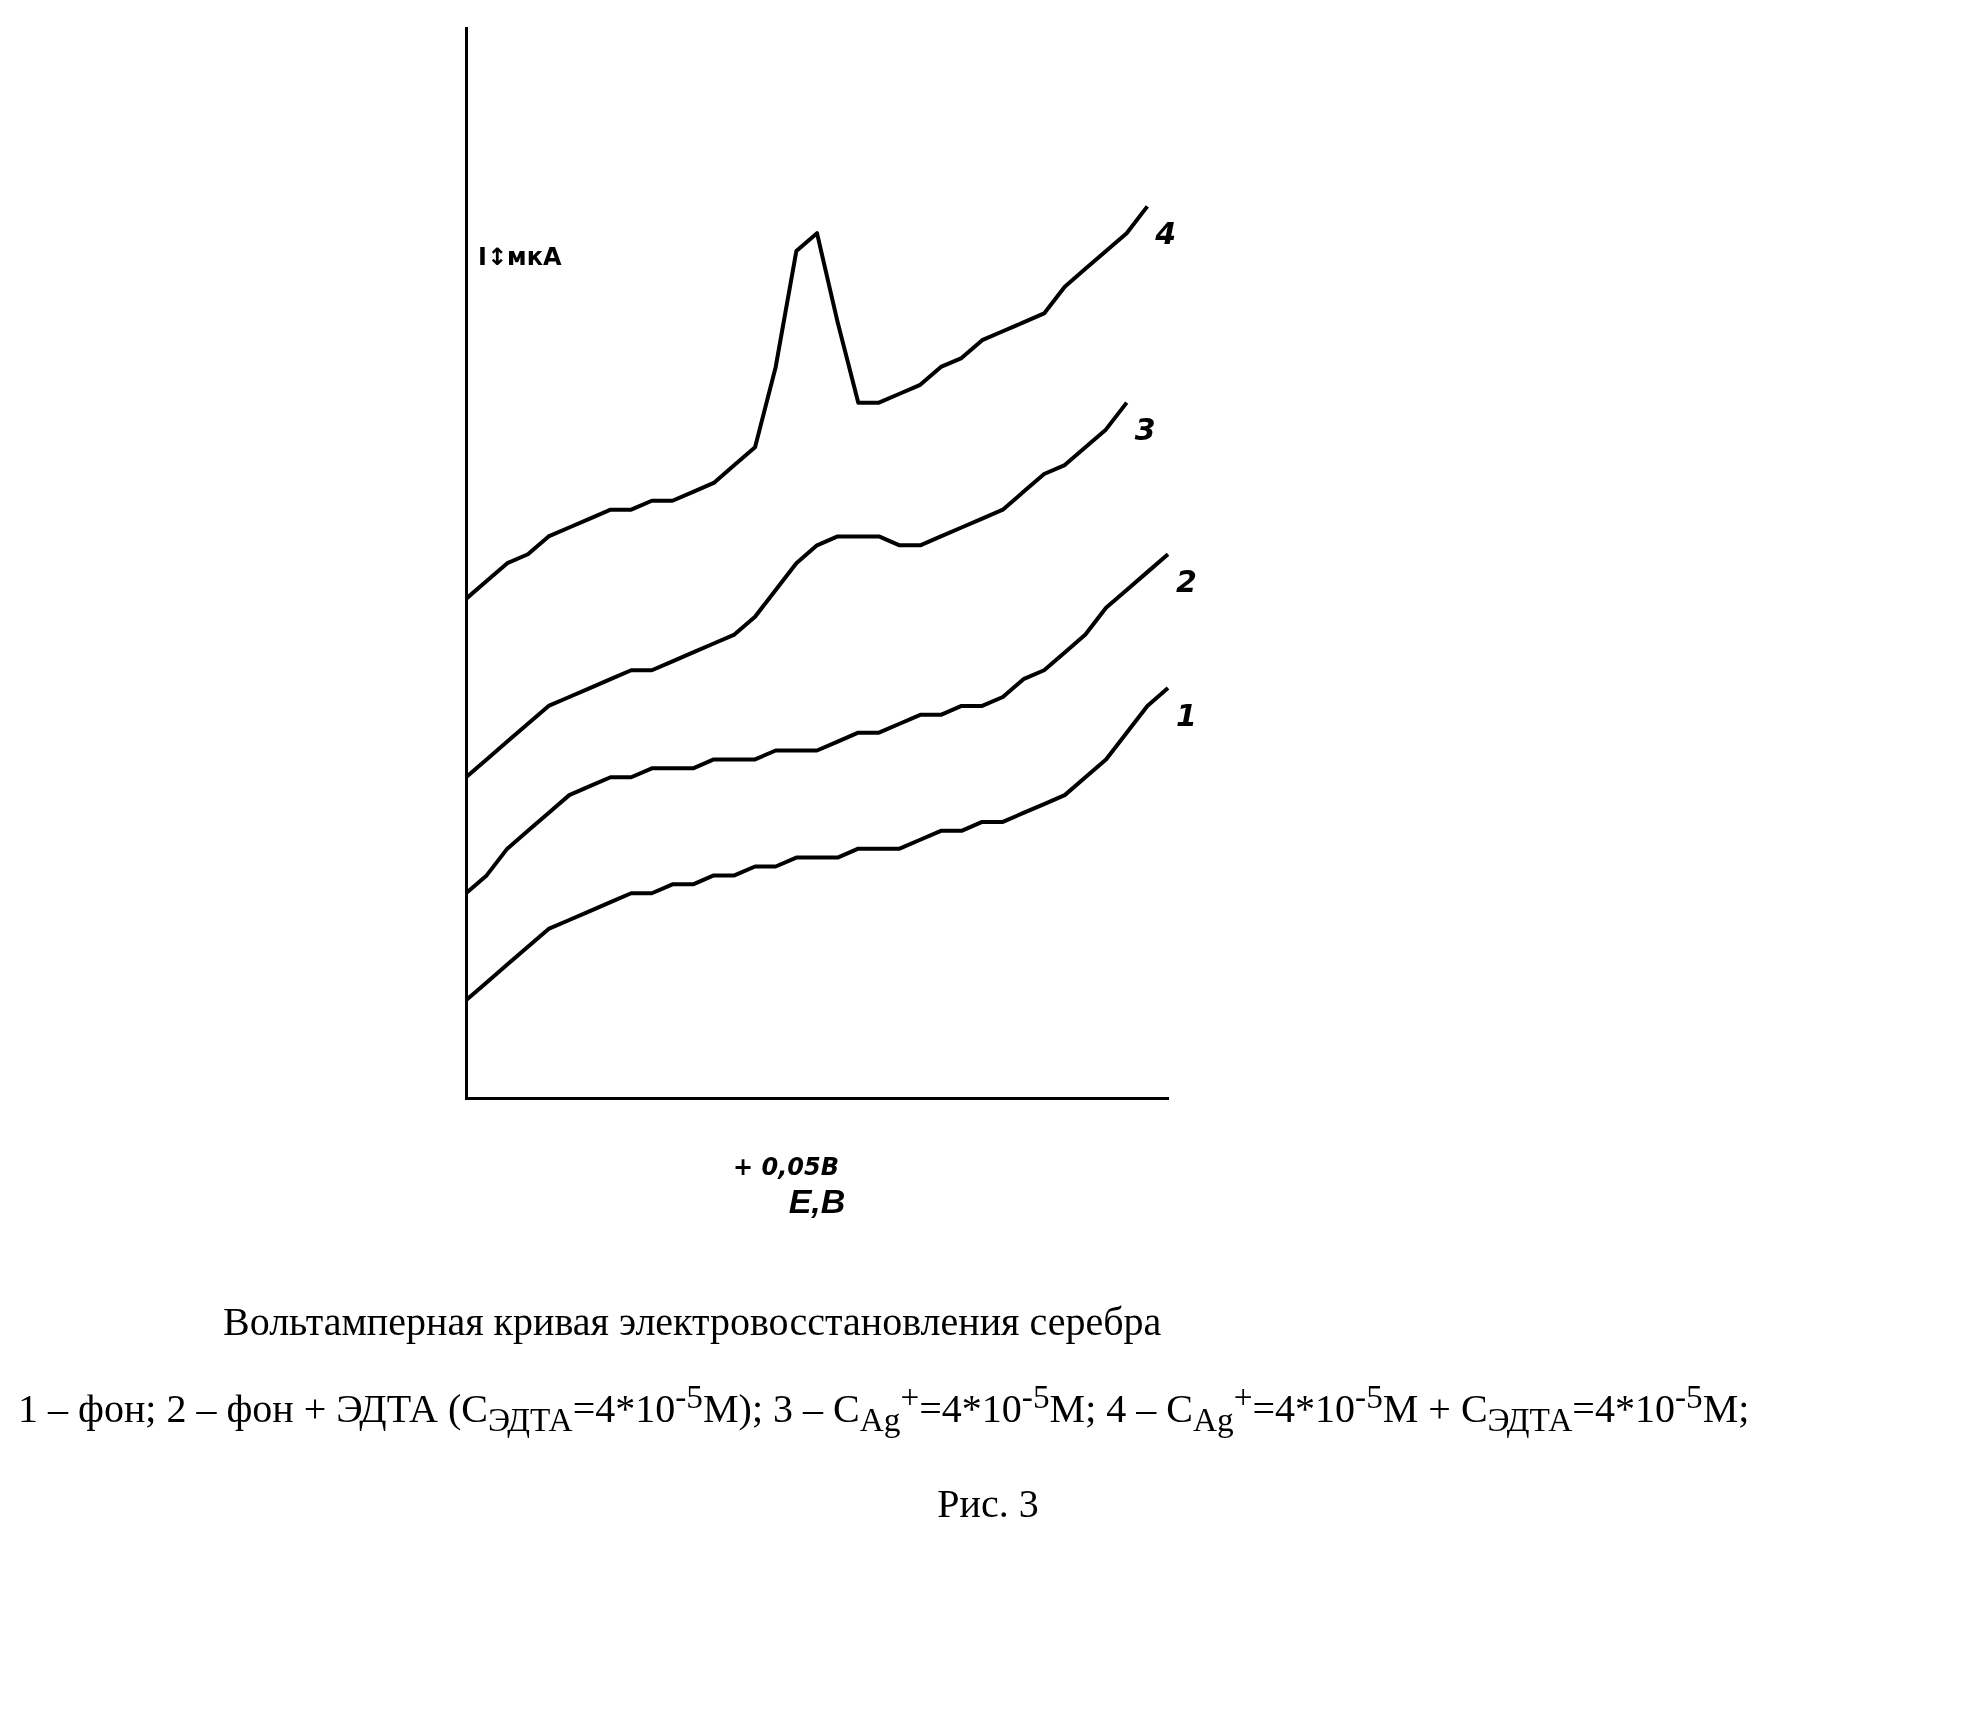 This screenshot has width=1979, height=1729. What do you see at coordinates (988, 1503) in the screenshot?
I see `text: Рис. 3` at bounding box center [988, 1503].